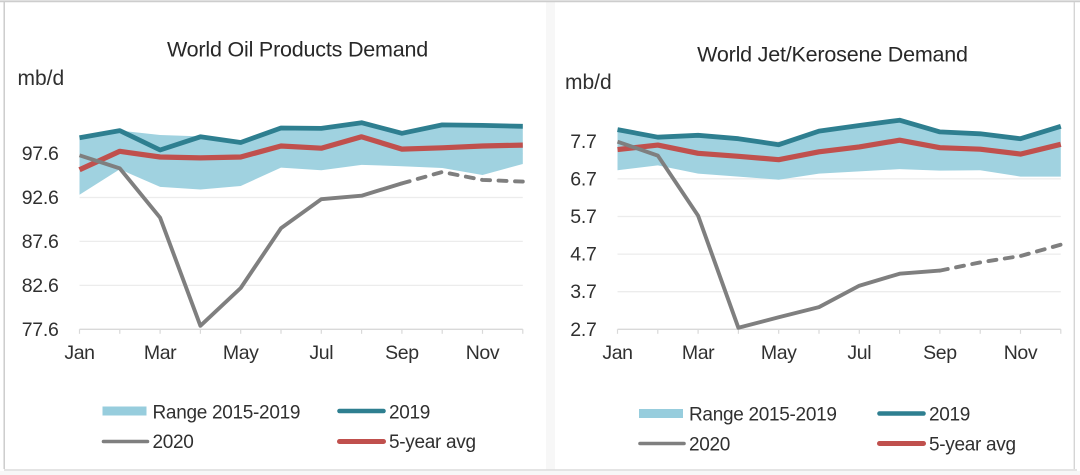 The height and width of the screenshot is (475, 1080). Describe the element at coordinates (40, 198) in the screenshot. I see `svg-text: 92.6` at that location.